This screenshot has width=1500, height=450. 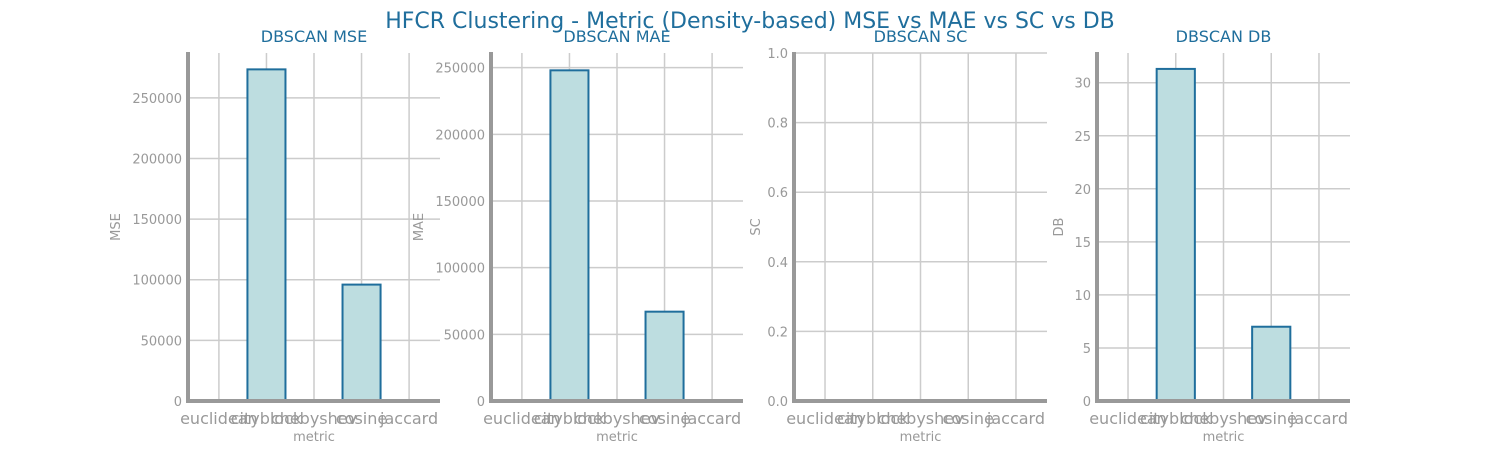 I want to click on y-tick-label: 1.0, so click(x=777, y=54).